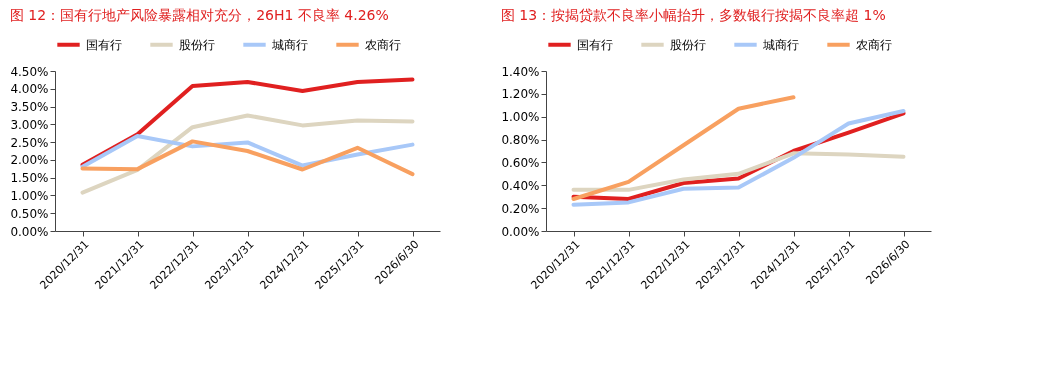  Describe the element at coordinates (520, 94) in the screenshot. I see `y-tick-label: 1.20%` at that location.